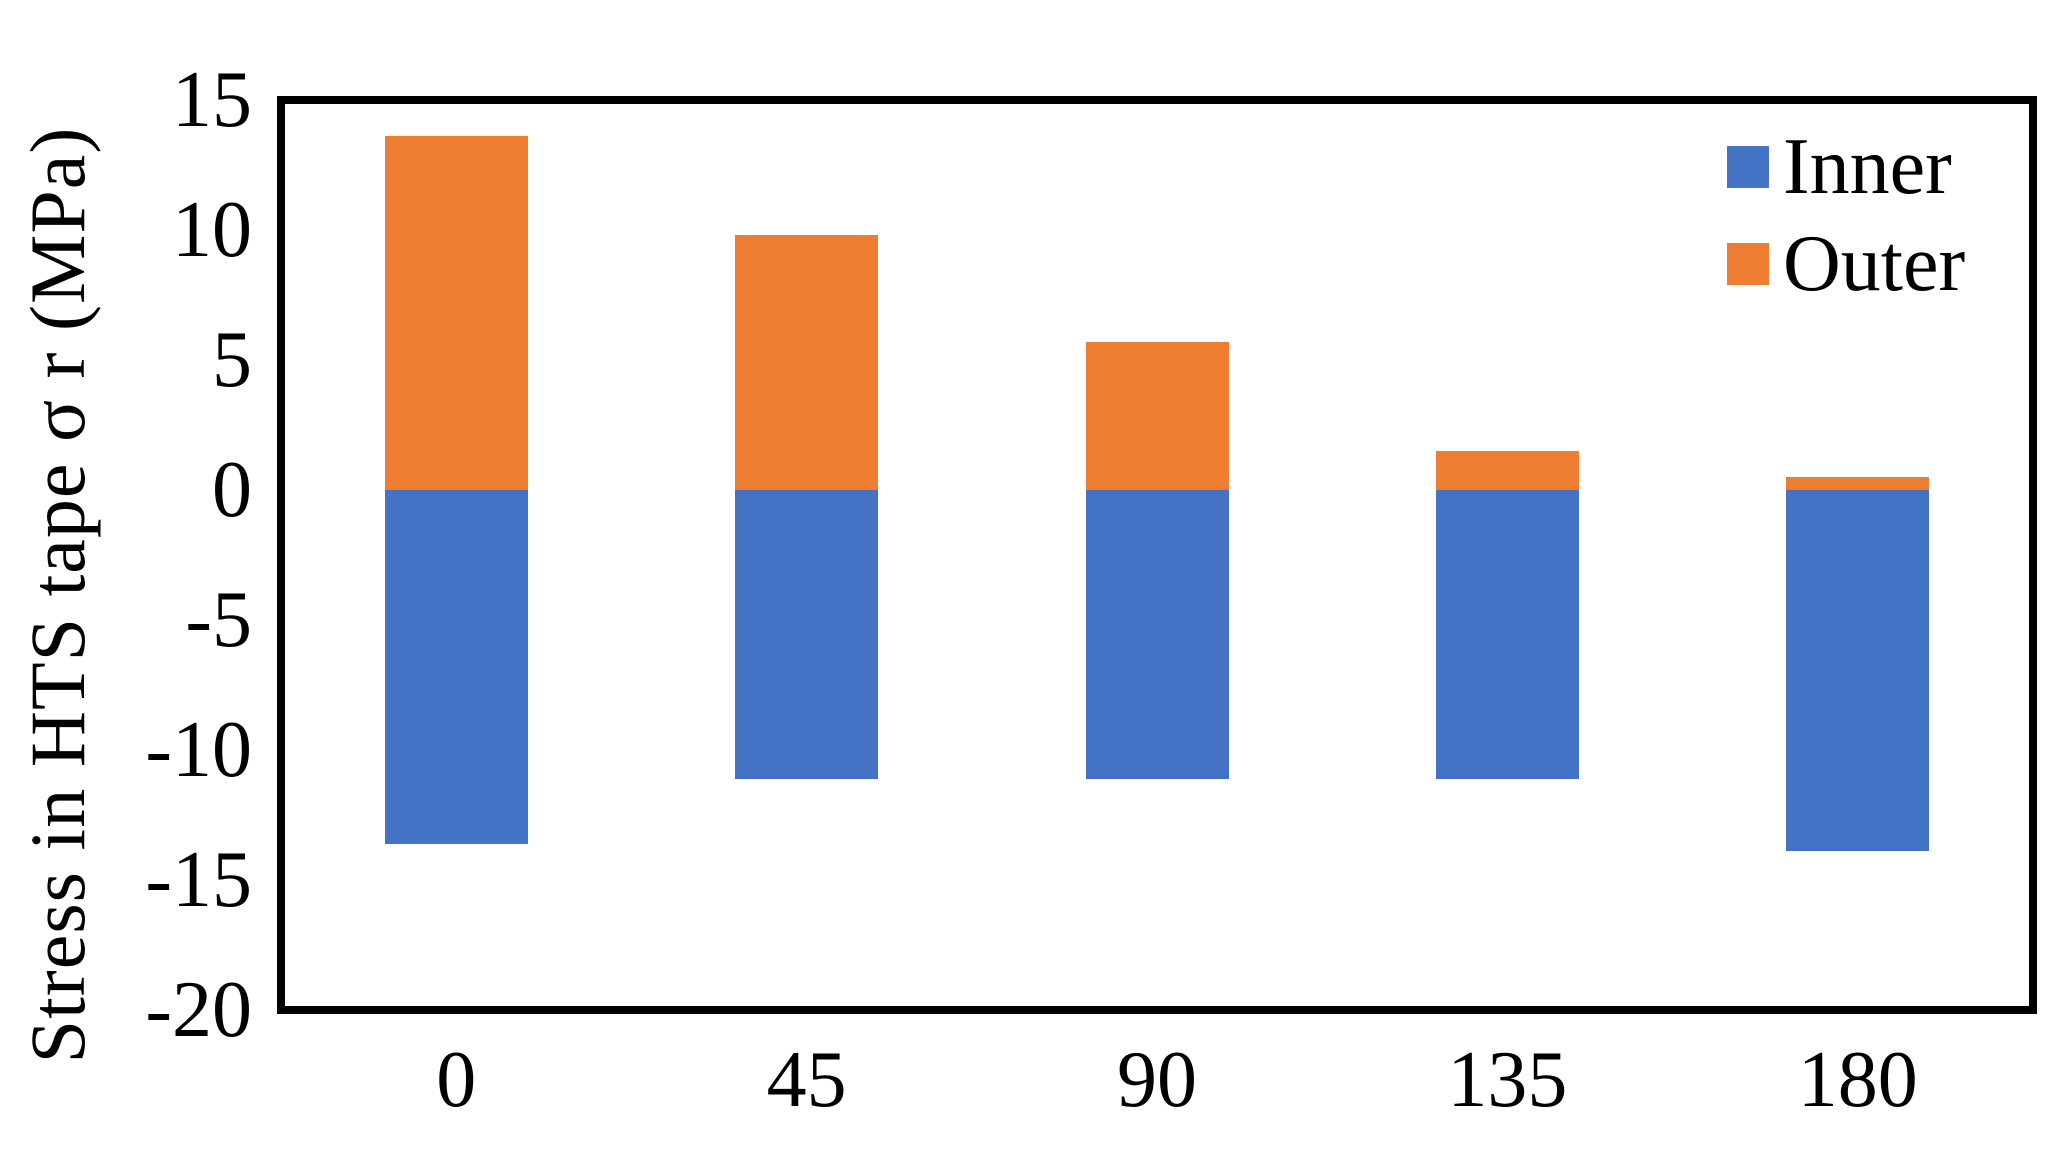 The image size is (2058, 1156). I want to click on y-tick-label: -5, so click(218, 620).